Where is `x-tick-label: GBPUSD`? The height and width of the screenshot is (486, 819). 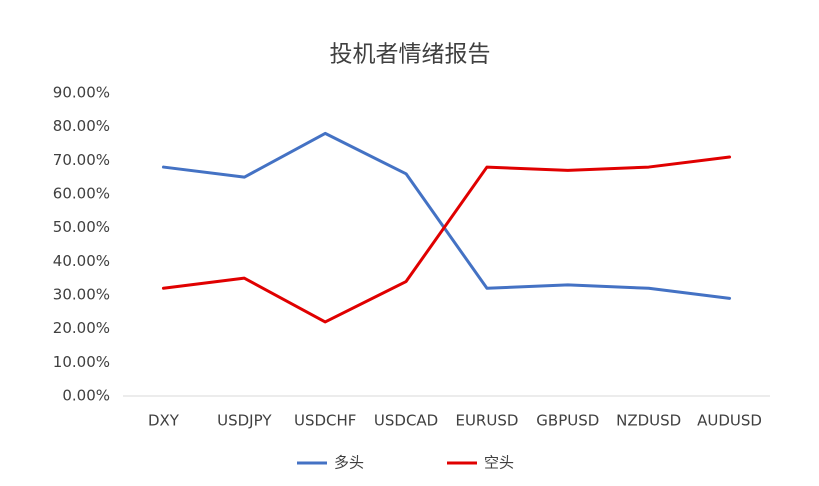
x-tick-label: GBPUSD is located at coordinates (567, 421).